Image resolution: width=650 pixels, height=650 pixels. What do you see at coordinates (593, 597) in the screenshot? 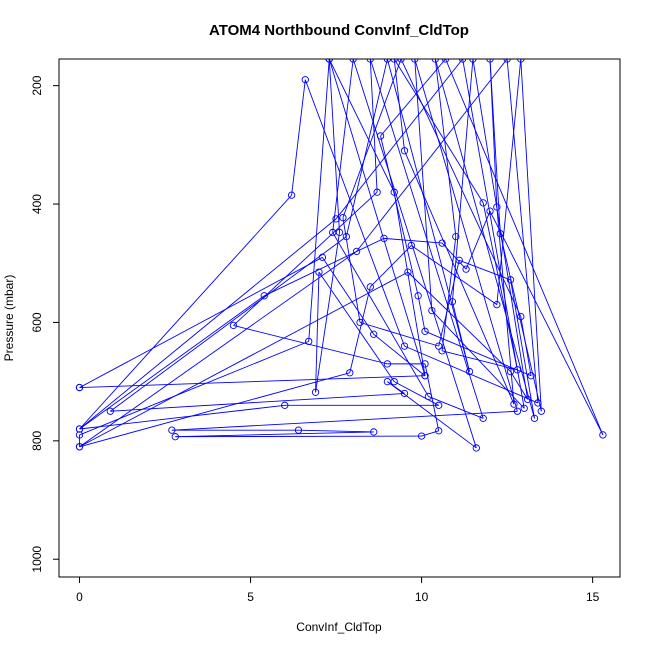
I see `x-tick-label: 15` at bounding box center [593, 597].